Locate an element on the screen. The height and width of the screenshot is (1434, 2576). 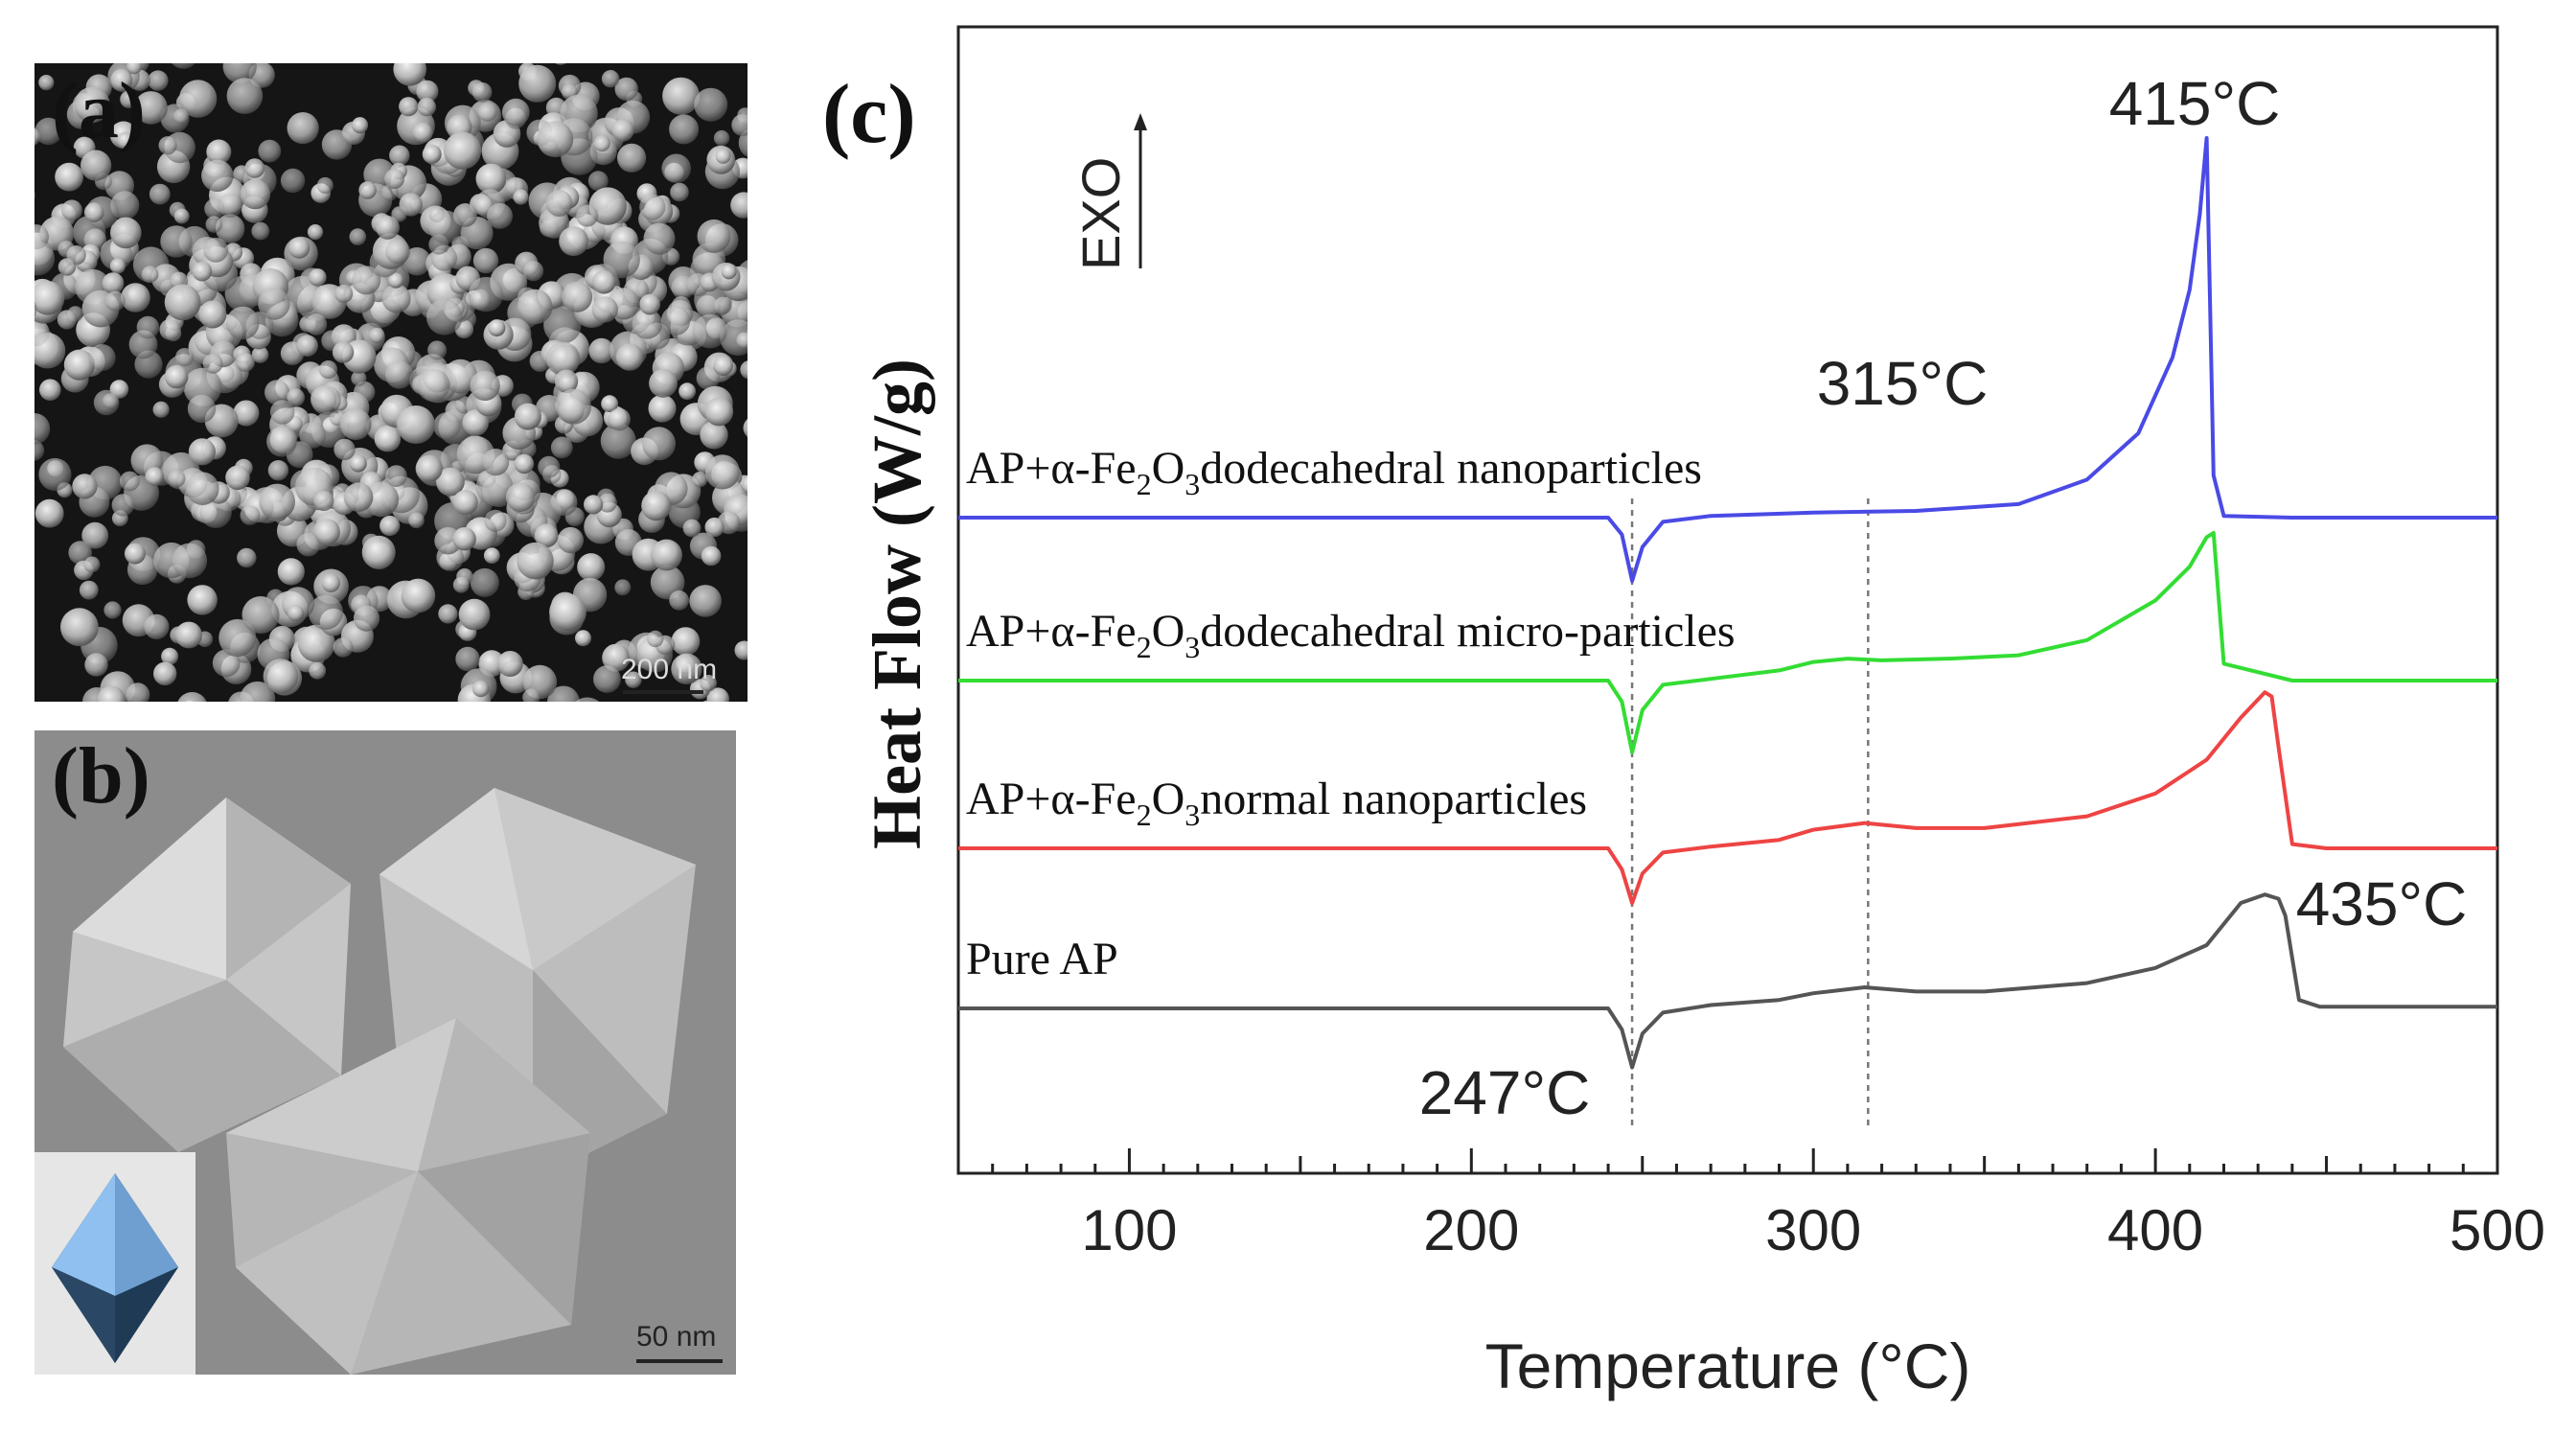
series-label: AP+α-Fe2O3normal nanoparticles is located at coordinates (1276, 803).